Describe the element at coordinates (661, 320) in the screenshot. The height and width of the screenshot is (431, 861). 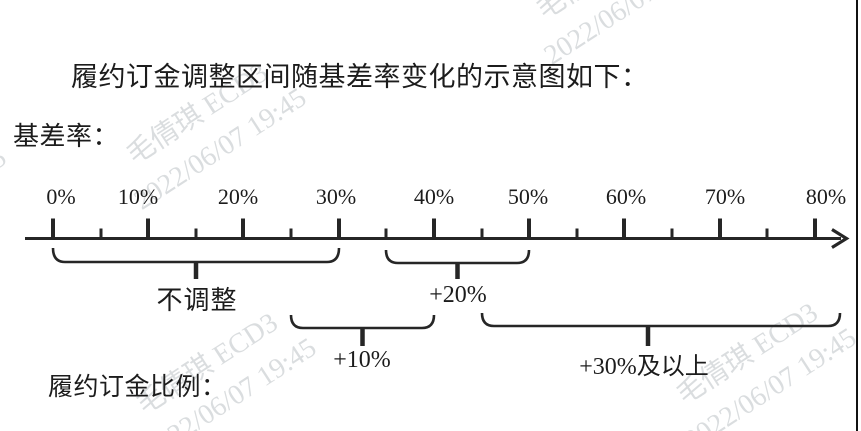
I see `bracket-plus30` at that location.